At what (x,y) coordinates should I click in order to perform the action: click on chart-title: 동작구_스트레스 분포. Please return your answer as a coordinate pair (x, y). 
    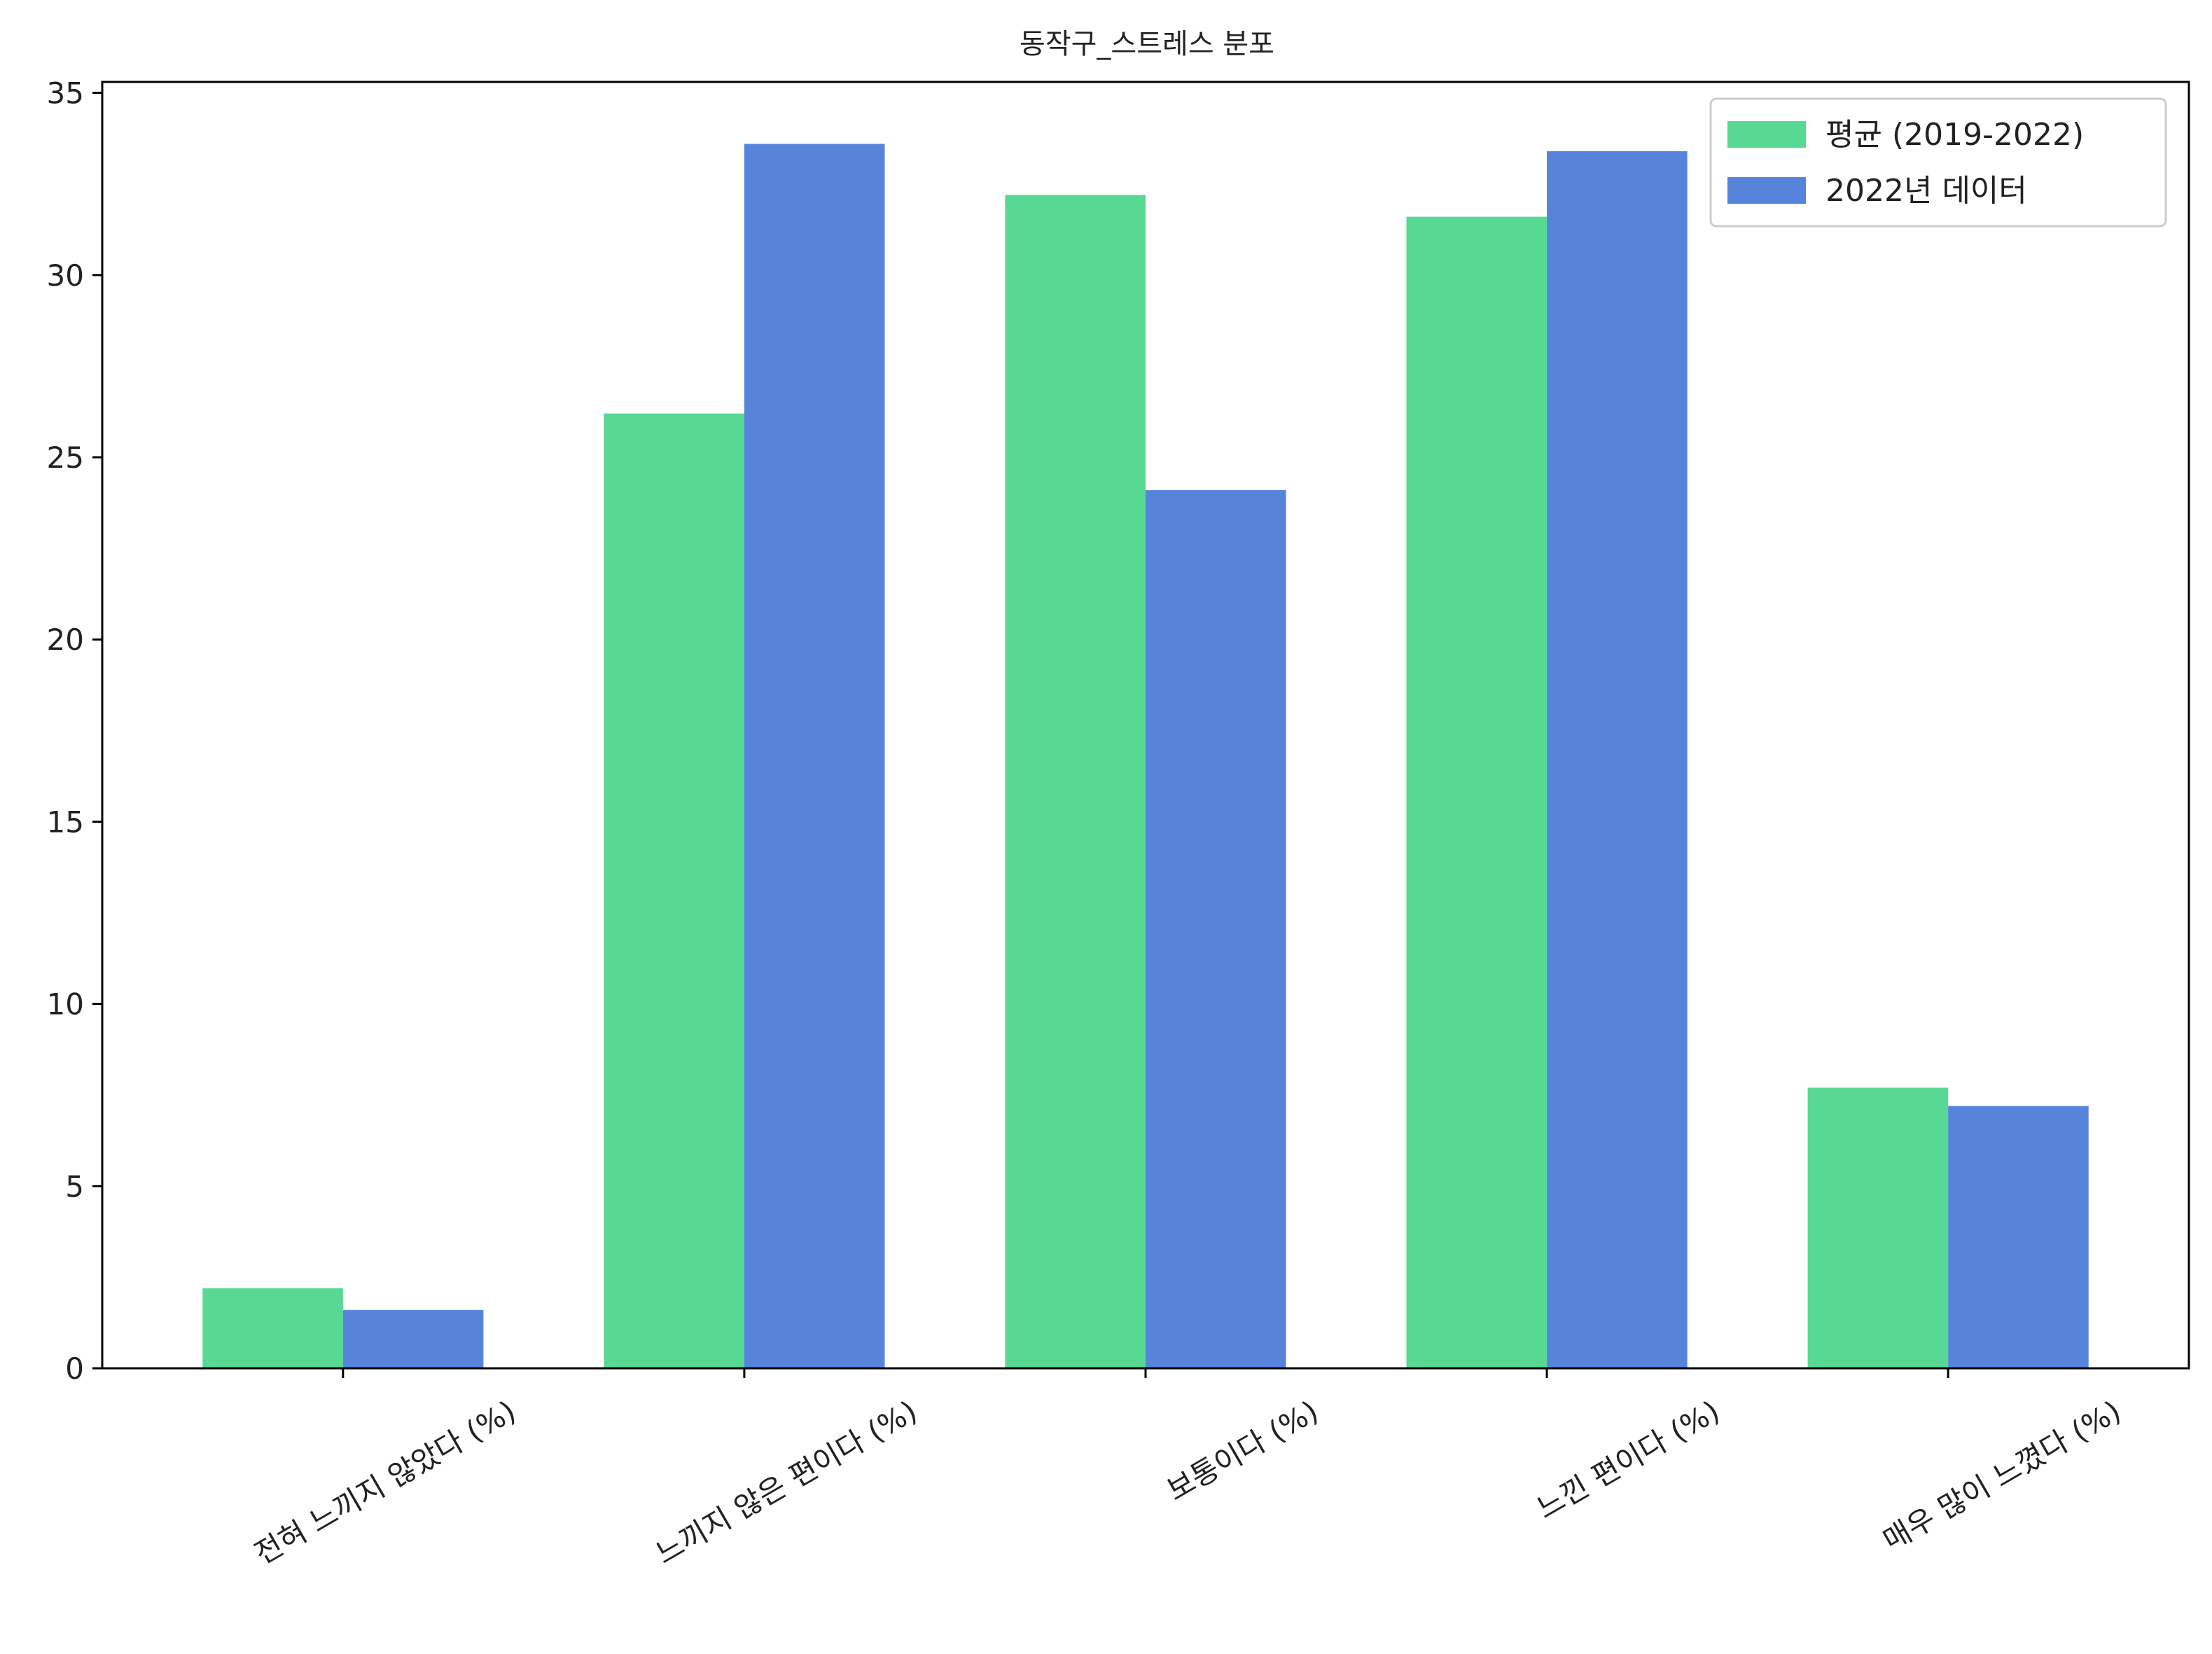
    Looking at the image, I should click on (1147, 44).